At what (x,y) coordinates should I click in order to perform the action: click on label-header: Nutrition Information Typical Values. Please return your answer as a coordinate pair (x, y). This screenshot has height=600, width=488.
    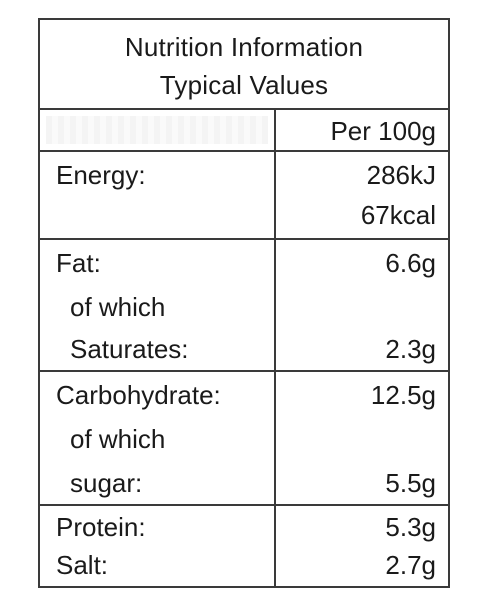
    Looking at the image, I should click on (244, 65).